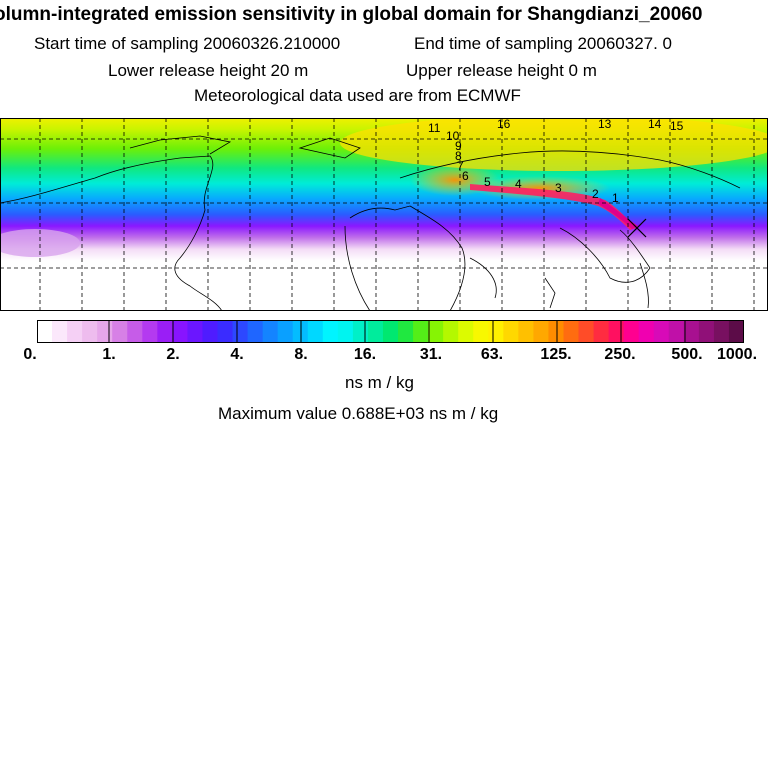  I want to click on traj-label: 7, so click(460, 166).